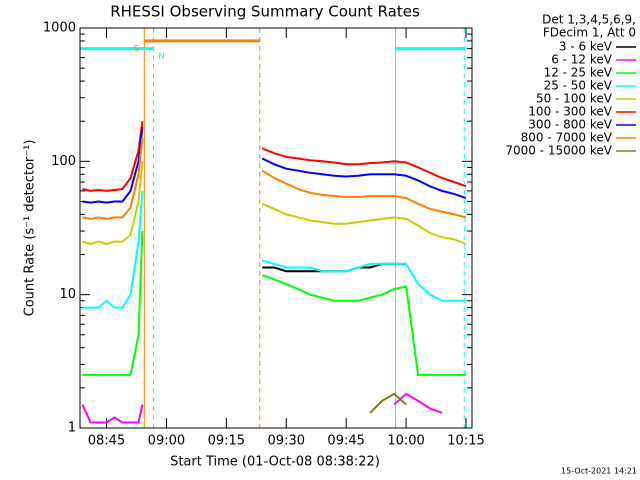  What do you see at coordinates (106, 441) in the screenshot?
I see `x-tick-label: 08:45` at bounding box center [106, 441].